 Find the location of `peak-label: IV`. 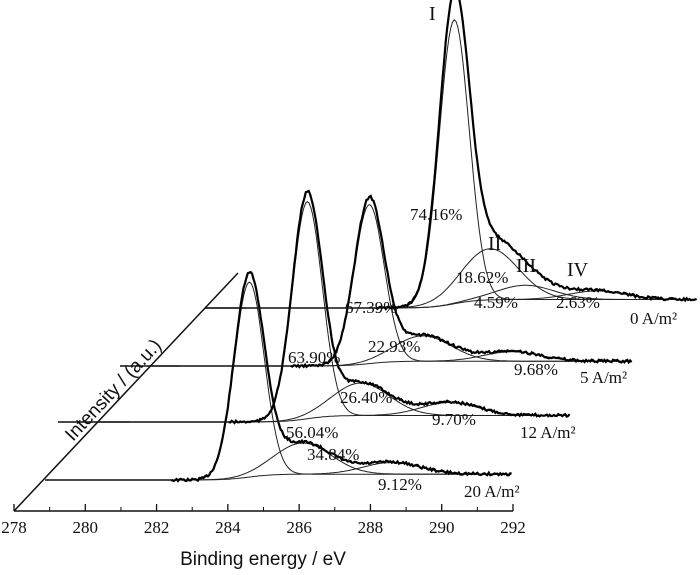

peak-label: IV is located at coordinates (578, 270).